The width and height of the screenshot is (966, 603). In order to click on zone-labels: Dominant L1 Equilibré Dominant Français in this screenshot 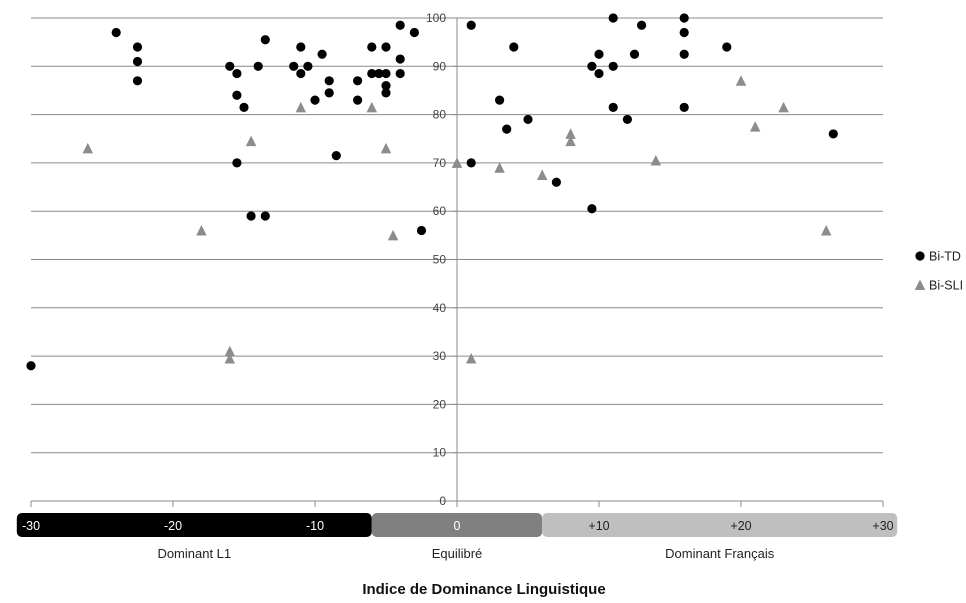, I will do `click(465, 553)`.